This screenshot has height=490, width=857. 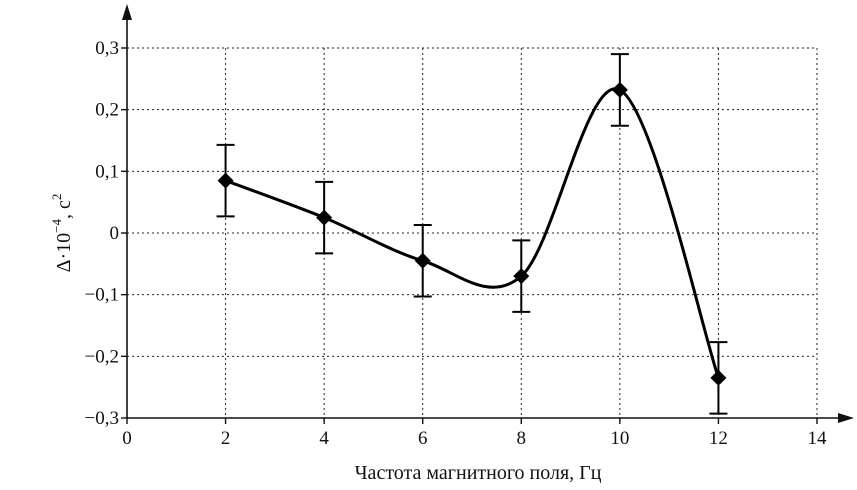 I want to click on y-tick-label-0: −0,3, so click(x=102, y=418).